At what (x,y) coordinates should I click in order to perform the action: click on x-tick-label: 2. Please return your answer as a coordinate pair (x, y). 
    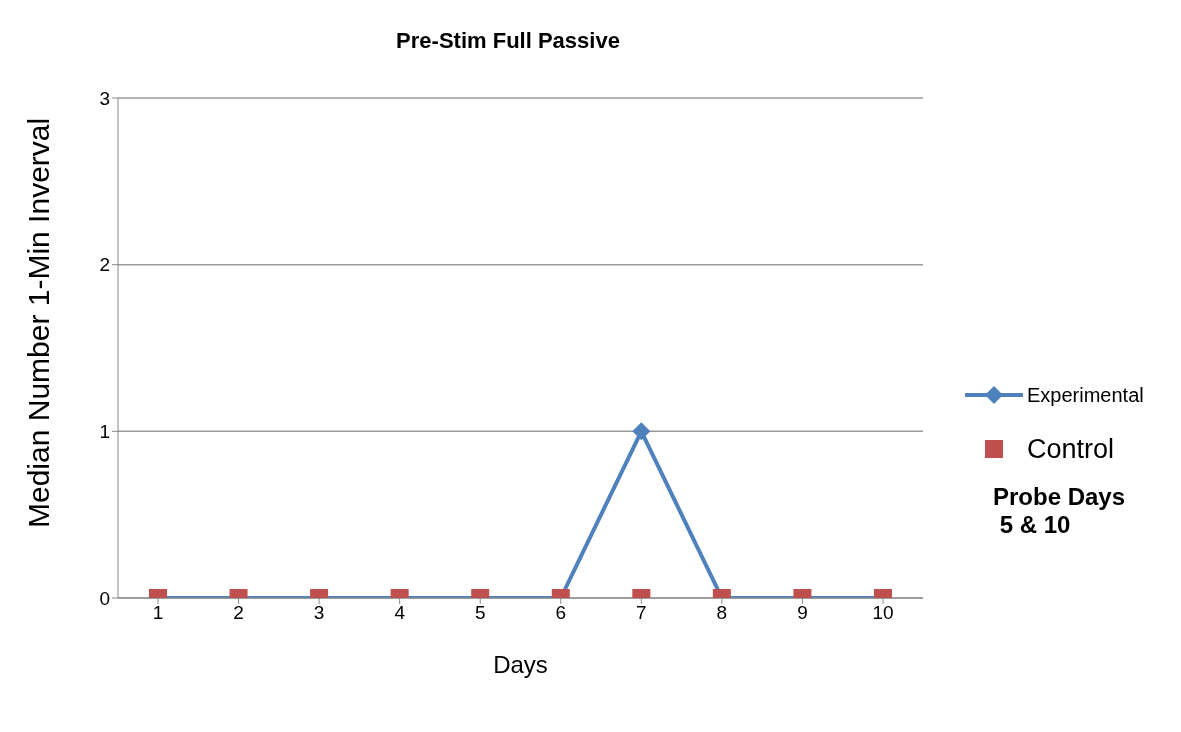
    Looking at the image, I should click on (238, 613).